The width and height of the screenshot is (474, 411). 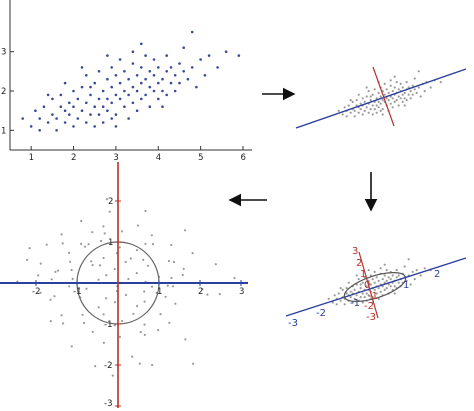 I want to click on panel-a-y-ticks: 1 2 3, so click(x=7, y=92).